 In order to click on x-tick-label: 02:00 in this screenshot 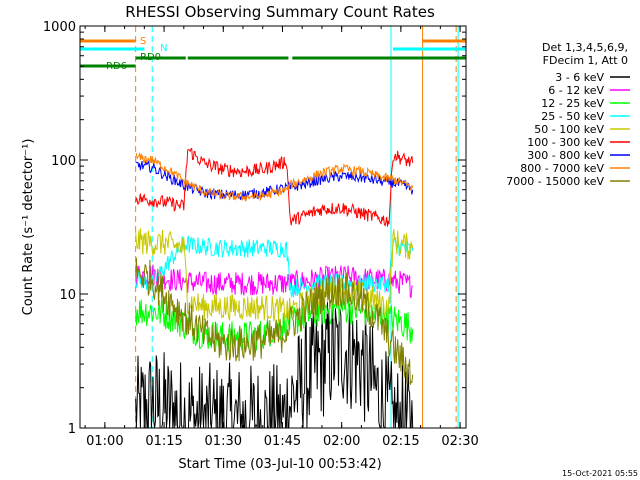, I will do `click(341, 441)`.